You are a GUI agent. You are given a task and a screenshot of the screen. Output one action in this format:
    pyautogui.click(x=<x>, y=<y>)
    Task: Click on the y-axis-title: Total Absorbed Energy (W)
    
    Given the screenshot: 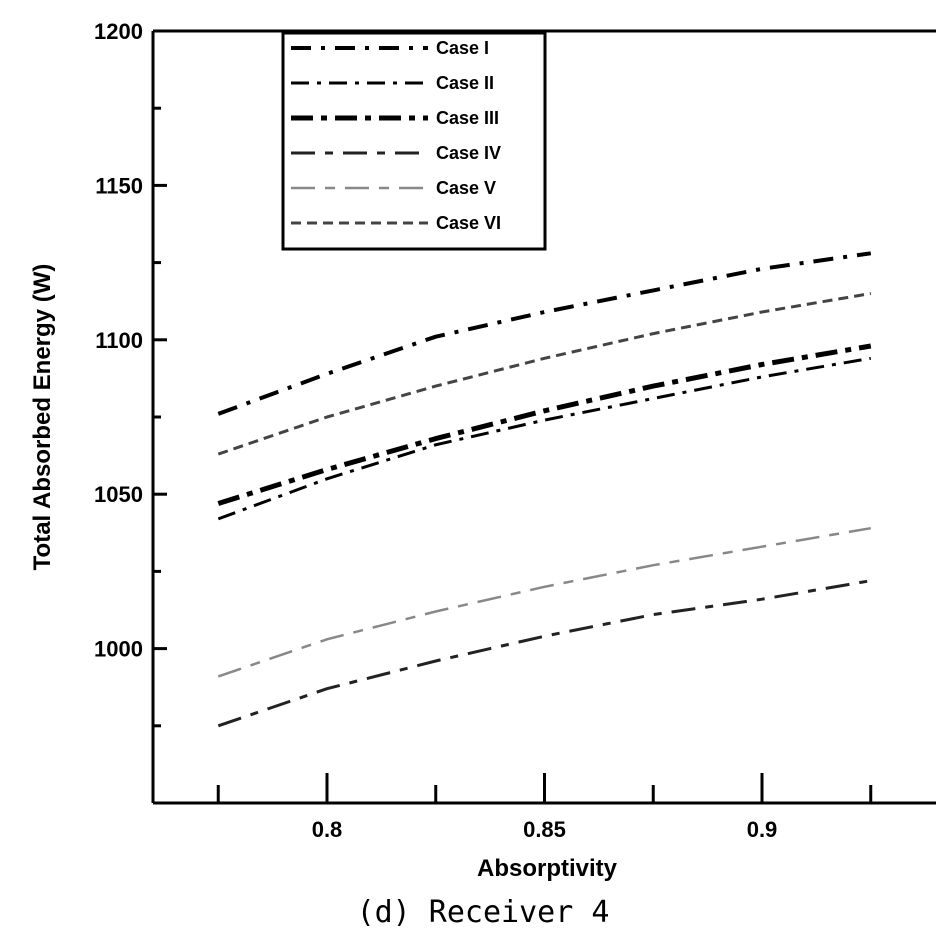 What is the action you would take?
    pyautogui.click(x=42, y=417)
    